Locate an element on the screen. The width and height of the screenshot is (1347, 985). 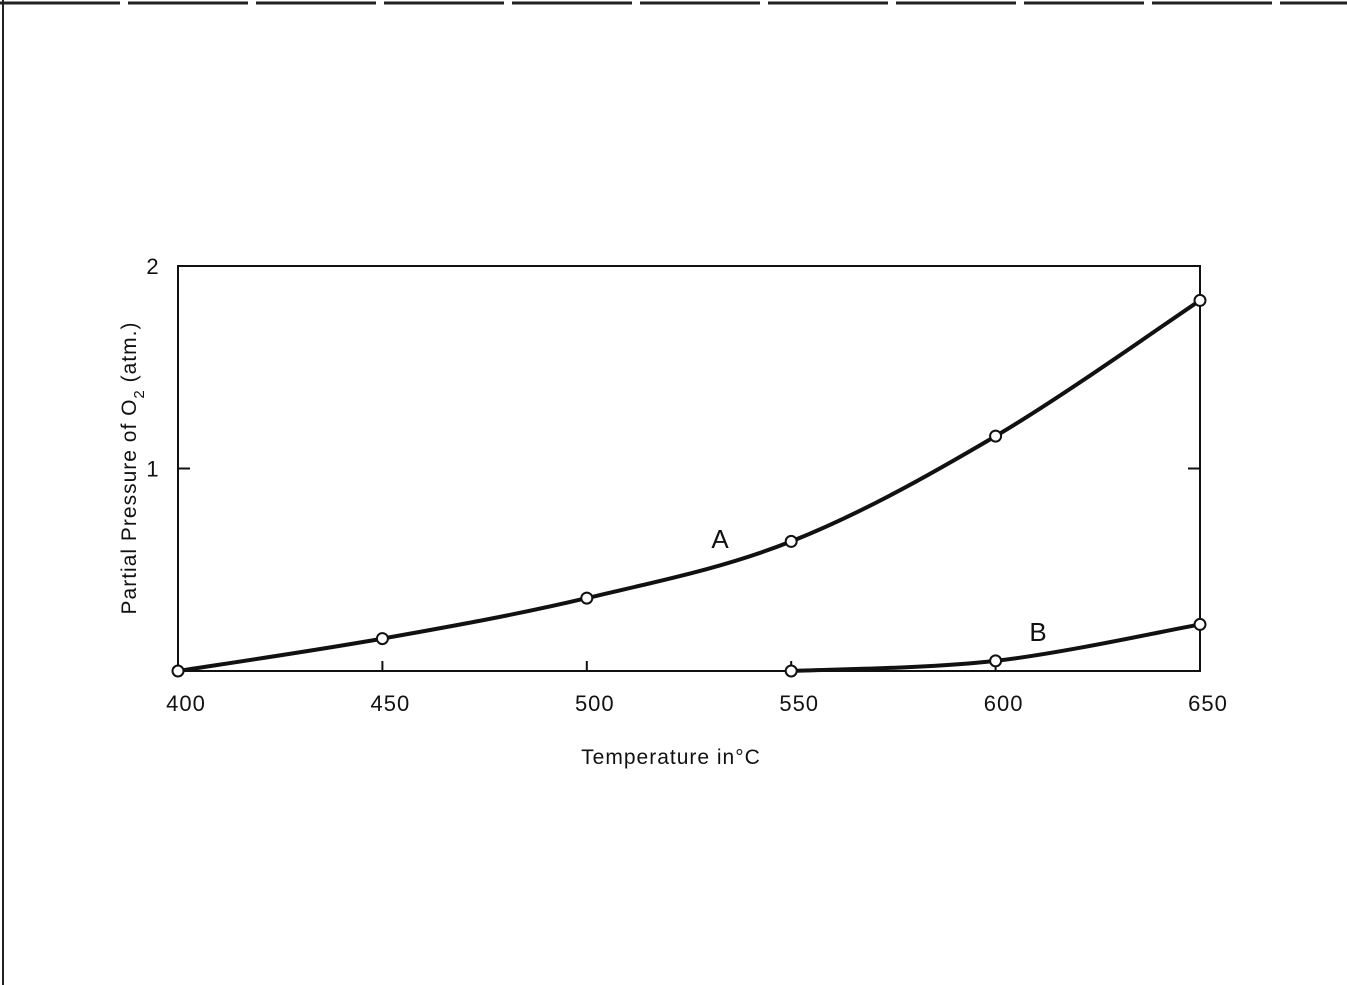
y-tick-label-1: 1 is located at coordinates (152, 469).